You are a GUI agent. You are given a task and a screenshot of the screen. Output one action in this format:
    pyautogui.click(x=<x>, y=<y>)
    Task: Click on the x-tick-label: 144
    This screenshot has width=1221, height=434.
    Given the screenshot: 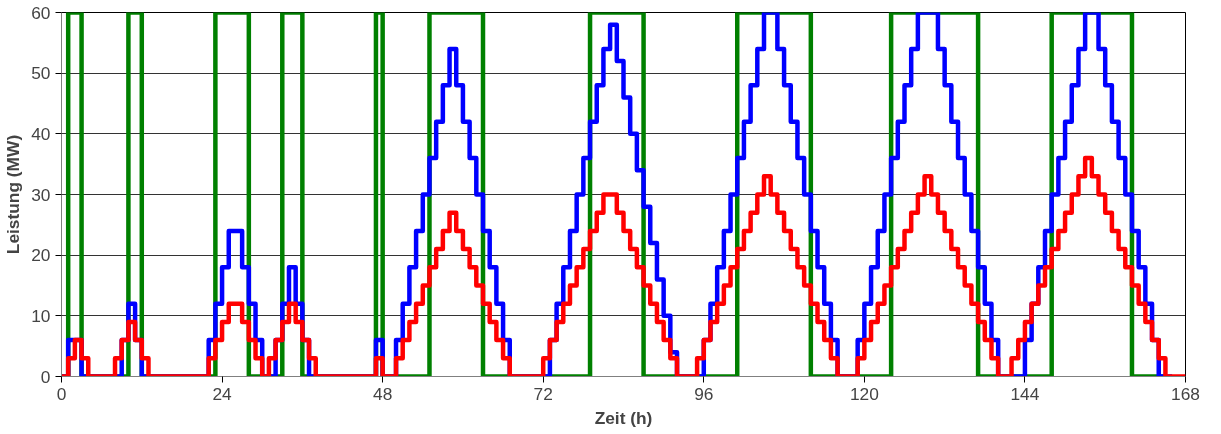 What is the action you would take?
    pyautogui.click(x=1025, y=393)
    